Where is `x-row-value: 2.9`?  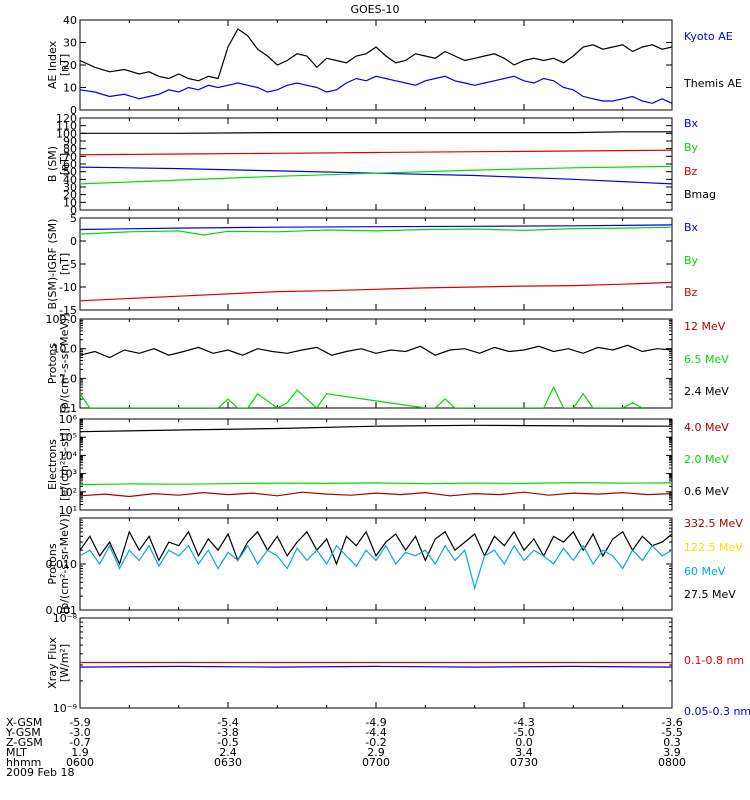
x-row-value: 2.9 is located at coordinates (376, 752).